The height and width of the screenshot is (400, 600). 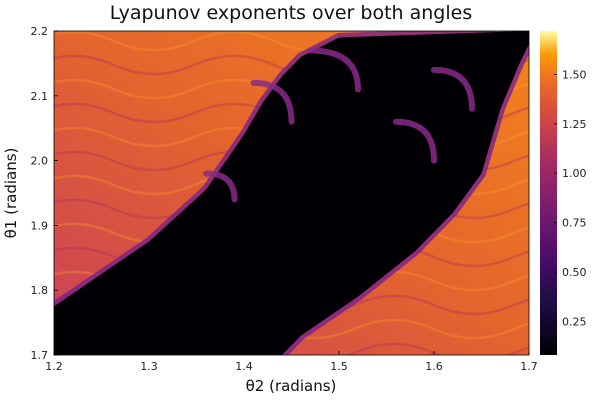 What do you see at coordinates (40, 31) in the screenshot?
I see `y-tick-label: 2.2` at bounding box center [40, 31].